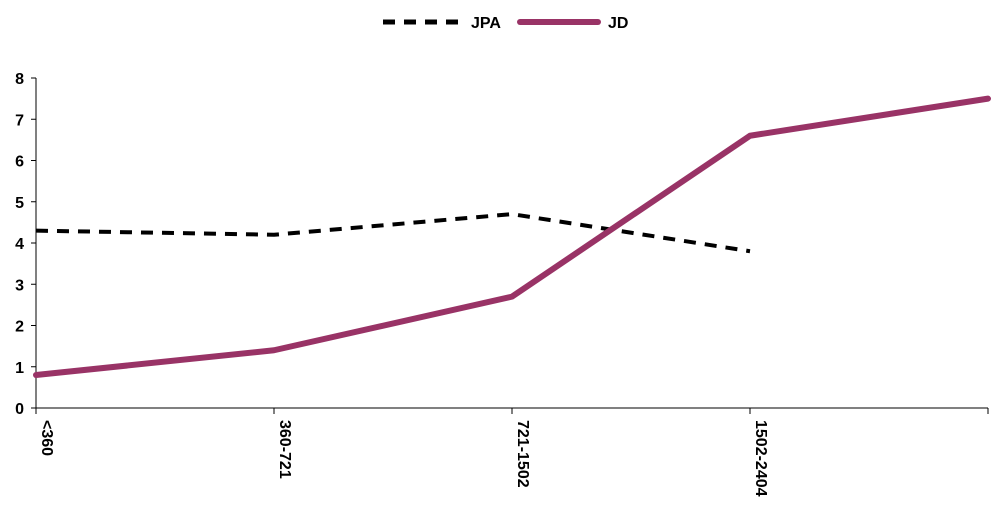 This screenshot has height=522, width=994. I want to click on legend-label-jd: JD, so click(618, 23).